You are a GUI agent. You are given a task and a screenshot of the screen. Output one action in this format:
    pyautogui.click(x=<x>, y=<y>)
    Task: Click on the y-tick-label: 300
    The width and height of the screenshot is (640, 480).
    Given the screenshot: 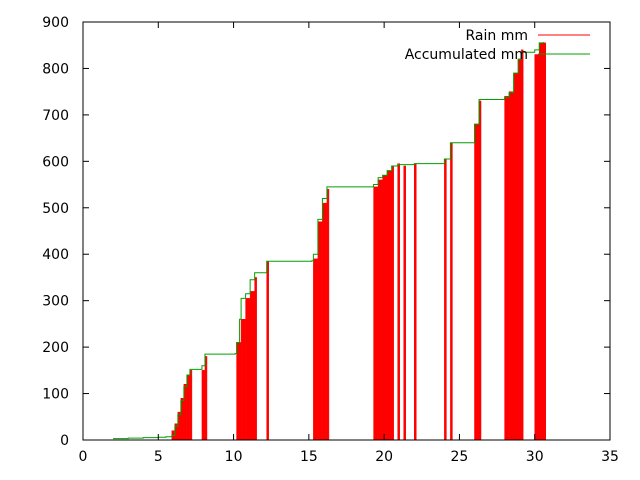 What is the action you would take?
    pyautogui.click(x=55, y=302)
    